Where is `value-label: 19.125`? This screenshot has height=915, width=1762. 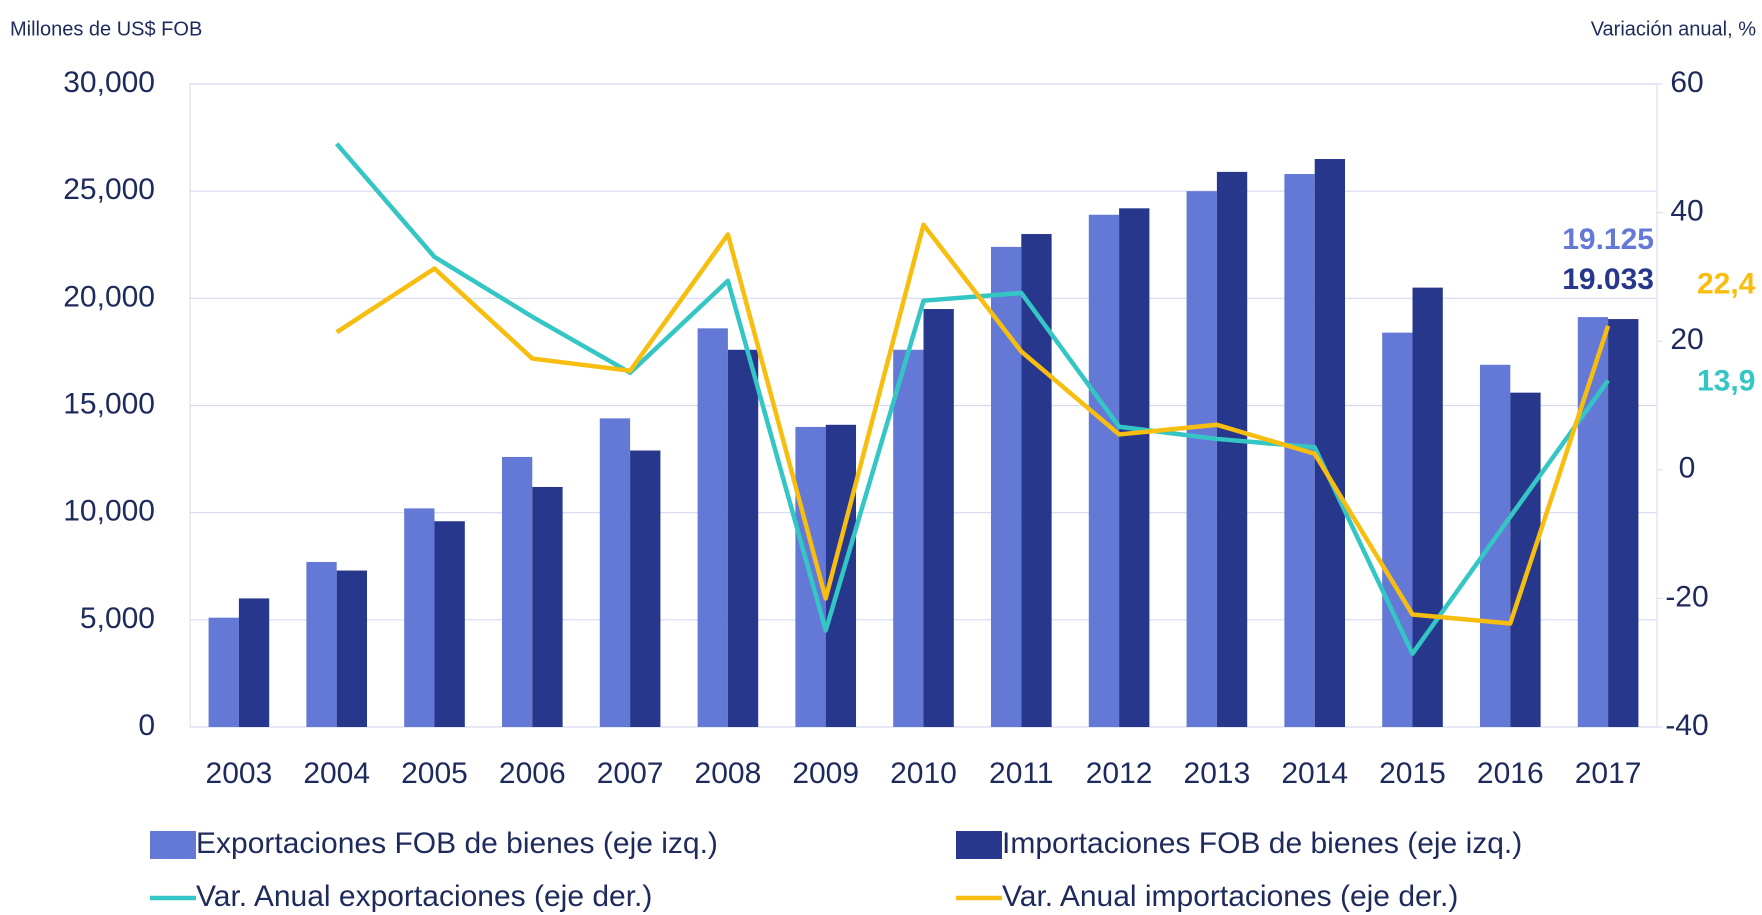
value-label: 19.125 is located at coordinates (1608, 239).